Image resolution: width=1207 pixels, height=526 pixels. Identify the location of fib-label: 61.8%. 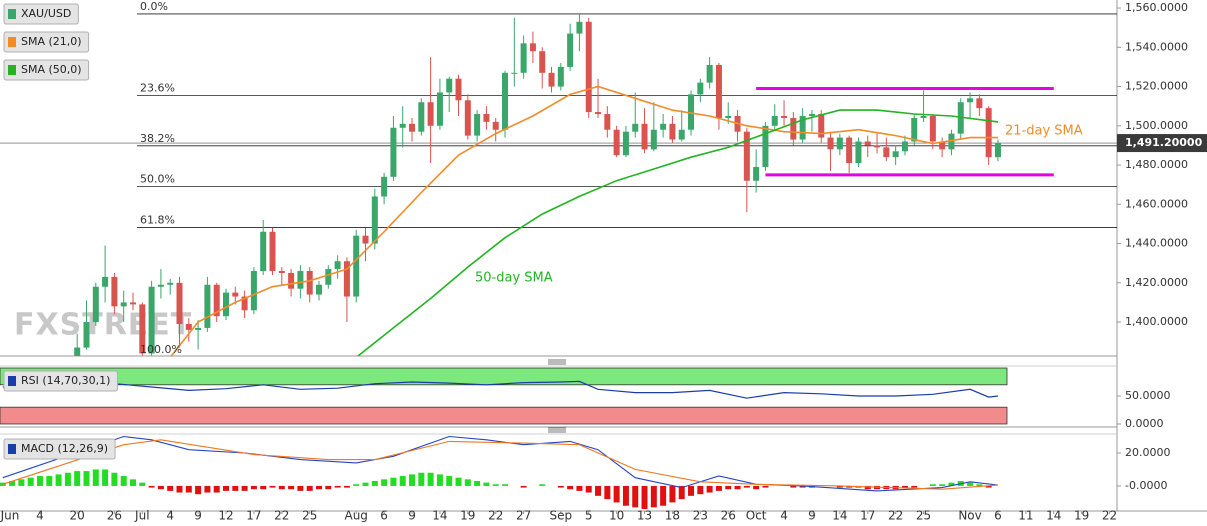
(157, 219).